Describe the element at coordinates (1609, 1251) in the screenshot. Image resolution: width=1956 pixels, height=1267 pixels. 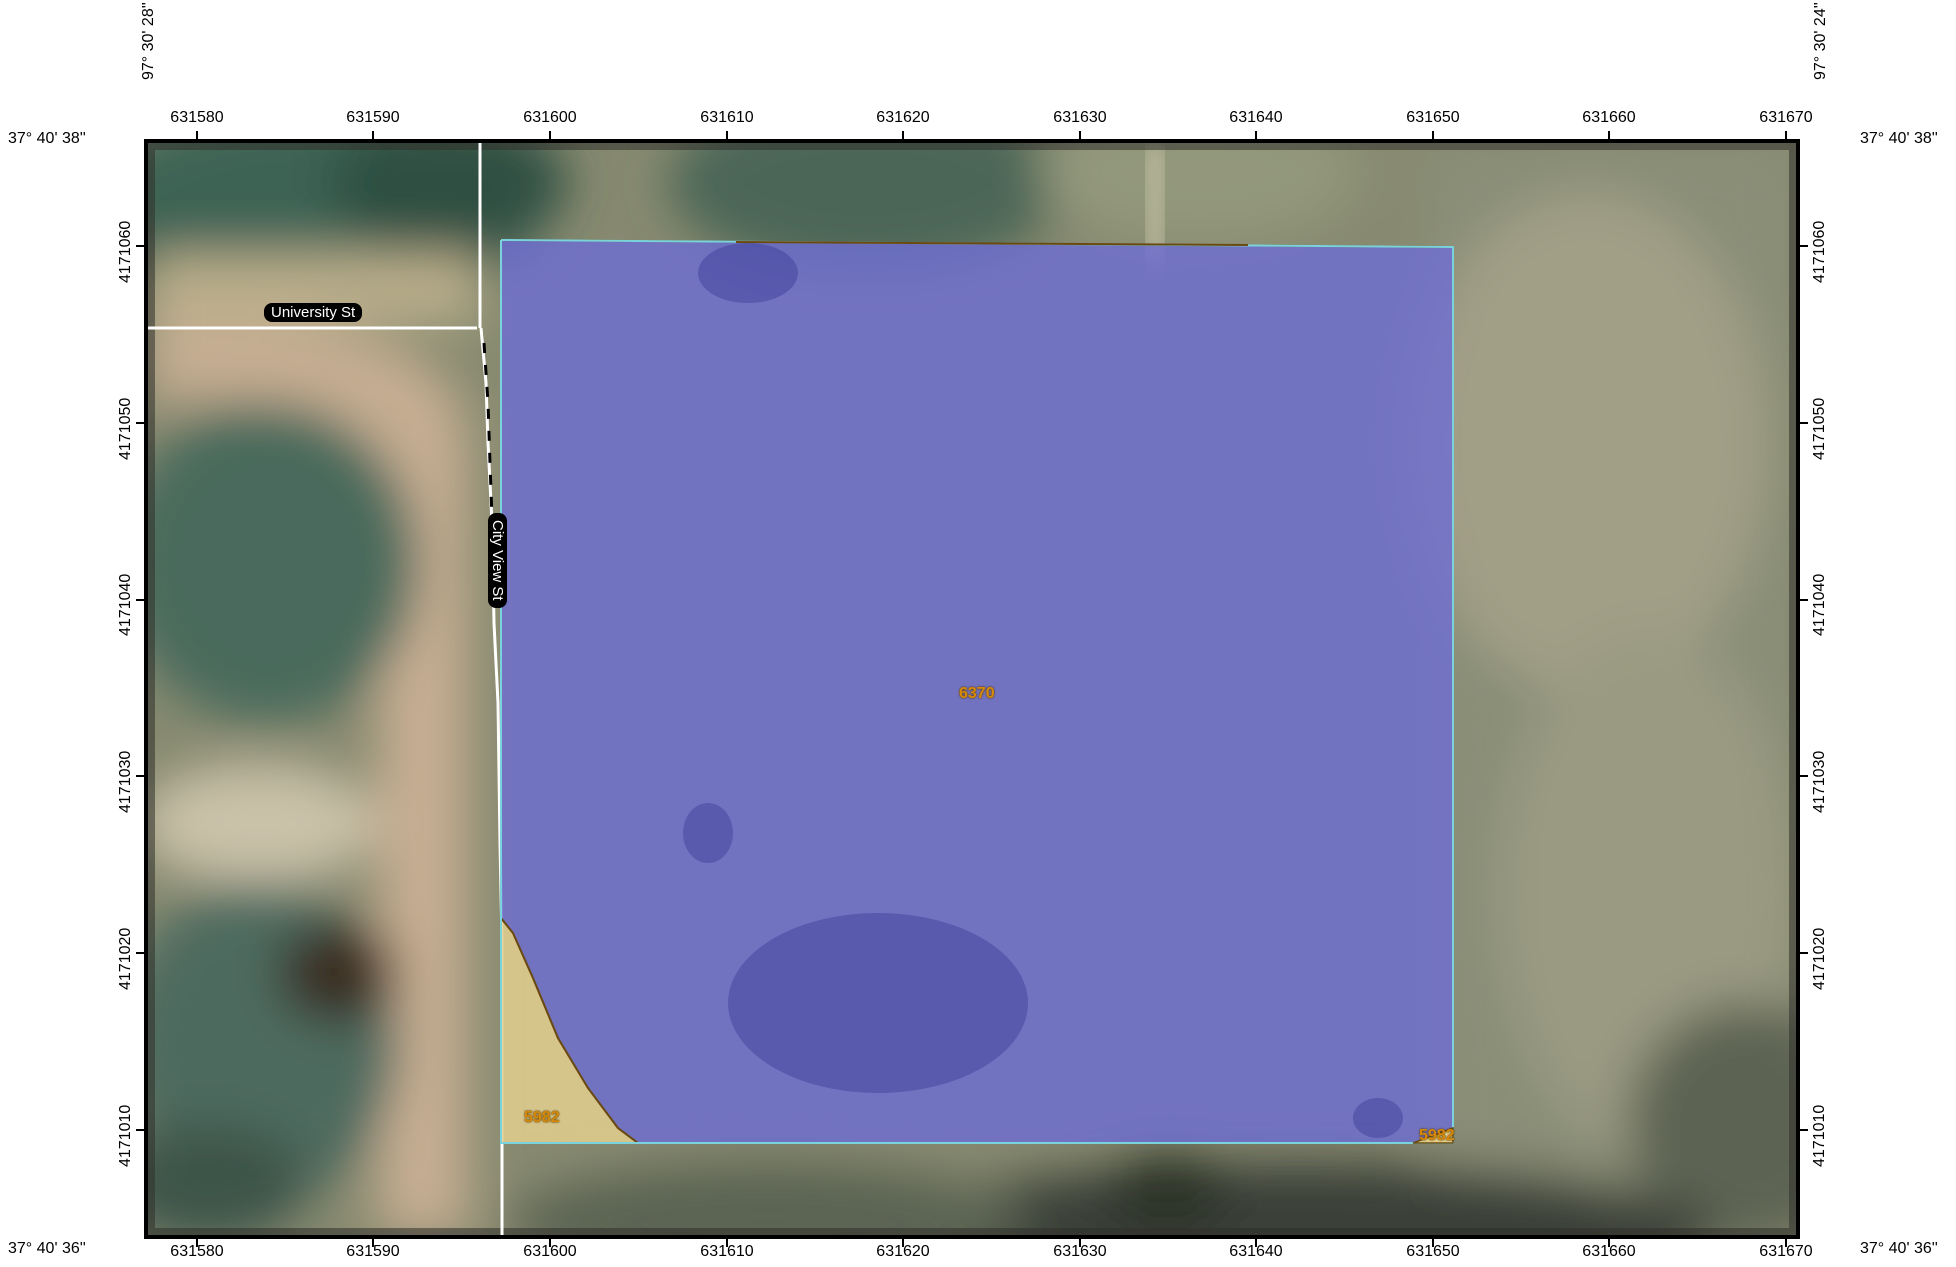
I see `bottom-tick-label: 631660` at that location.